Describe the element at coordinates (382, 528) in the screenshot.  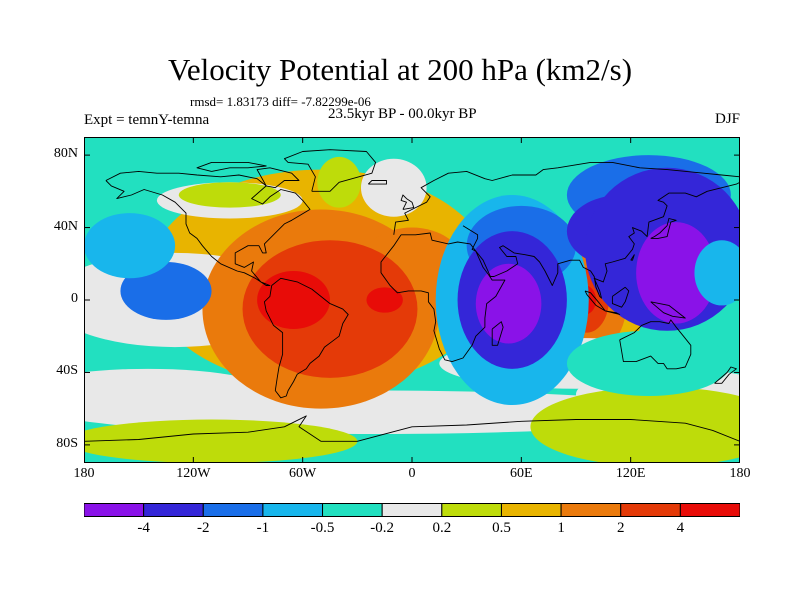
I see `colorbar-level-label: -0.2` at that location.